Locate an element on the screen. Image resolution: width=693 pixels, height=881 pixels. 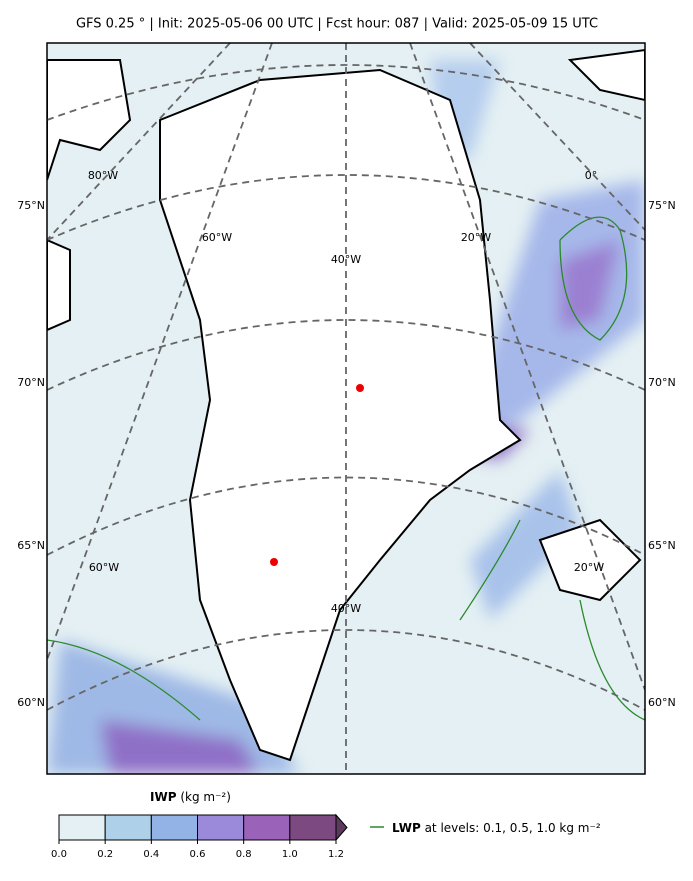
colorbar-extend is located at coordinates (341, 827).